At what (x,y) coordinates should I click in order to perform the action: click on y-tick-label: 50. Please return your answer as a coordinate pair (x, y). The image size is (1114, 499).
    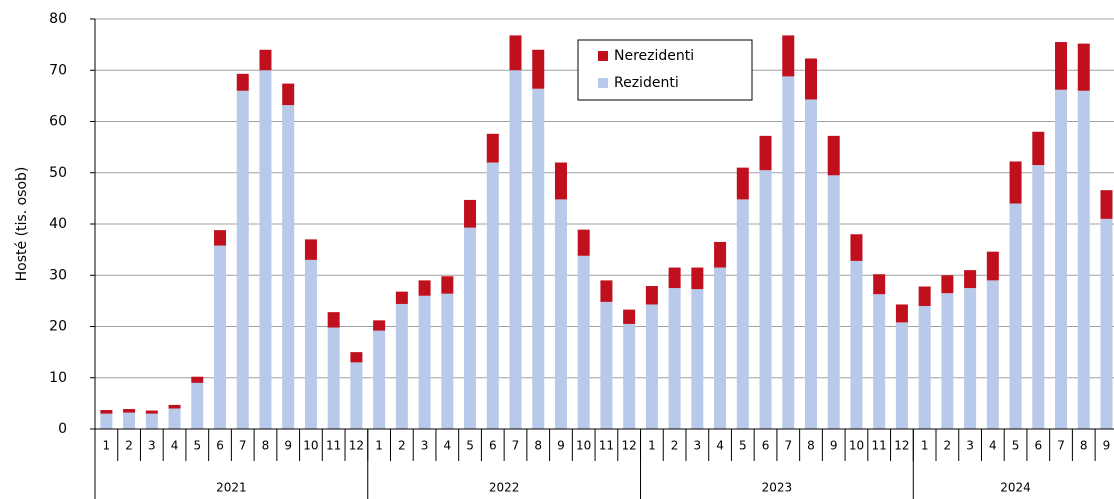
    Looking at the image, I should click on (58, 173).